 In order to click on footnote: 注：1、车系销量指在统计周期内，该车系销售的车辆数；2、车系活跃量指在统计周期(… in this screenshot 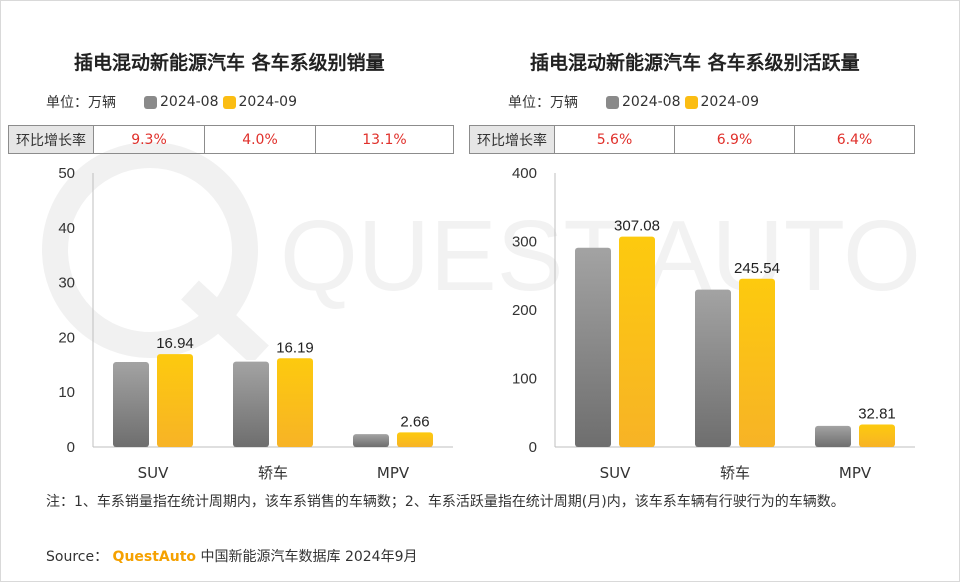, I will do `click(445, 502)`.